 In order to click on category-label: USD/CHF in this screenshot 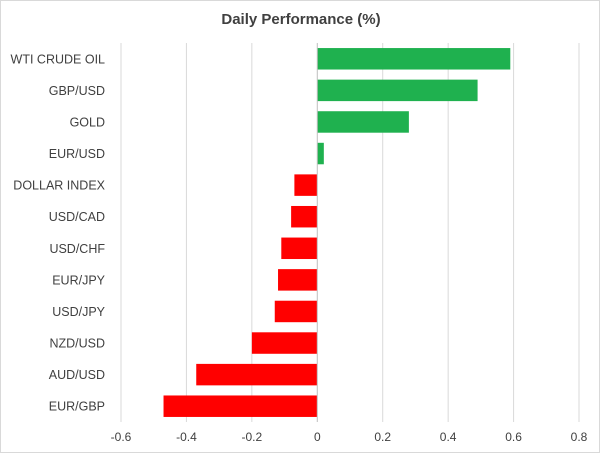, I will do `click(77, 249)`.